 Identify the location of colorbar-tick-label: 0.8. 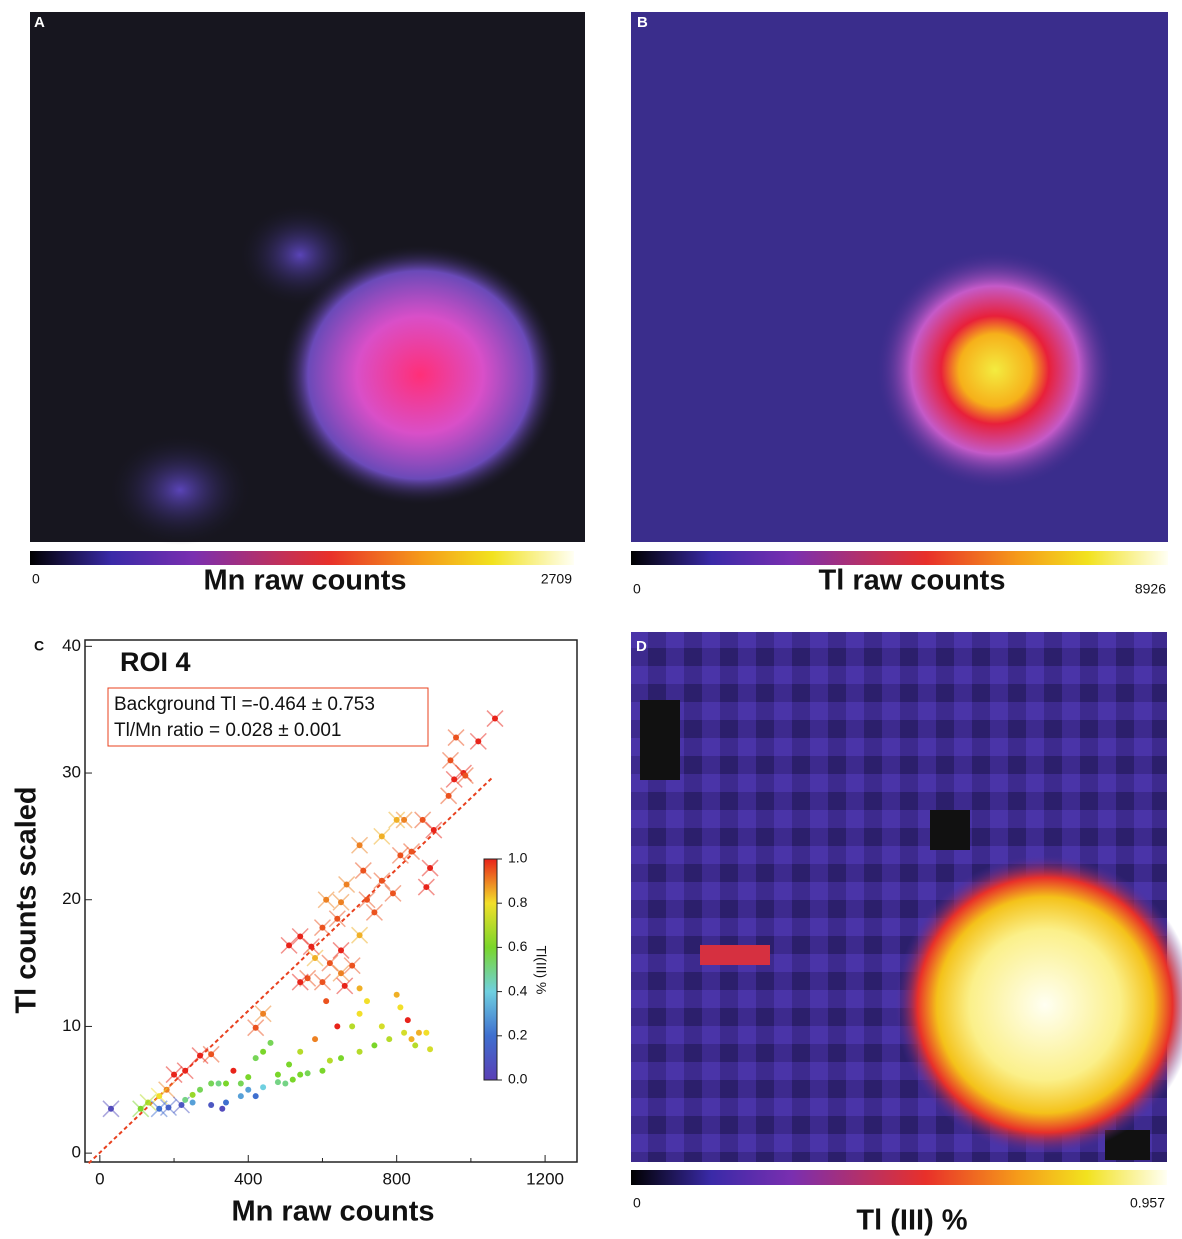
(518, 902).